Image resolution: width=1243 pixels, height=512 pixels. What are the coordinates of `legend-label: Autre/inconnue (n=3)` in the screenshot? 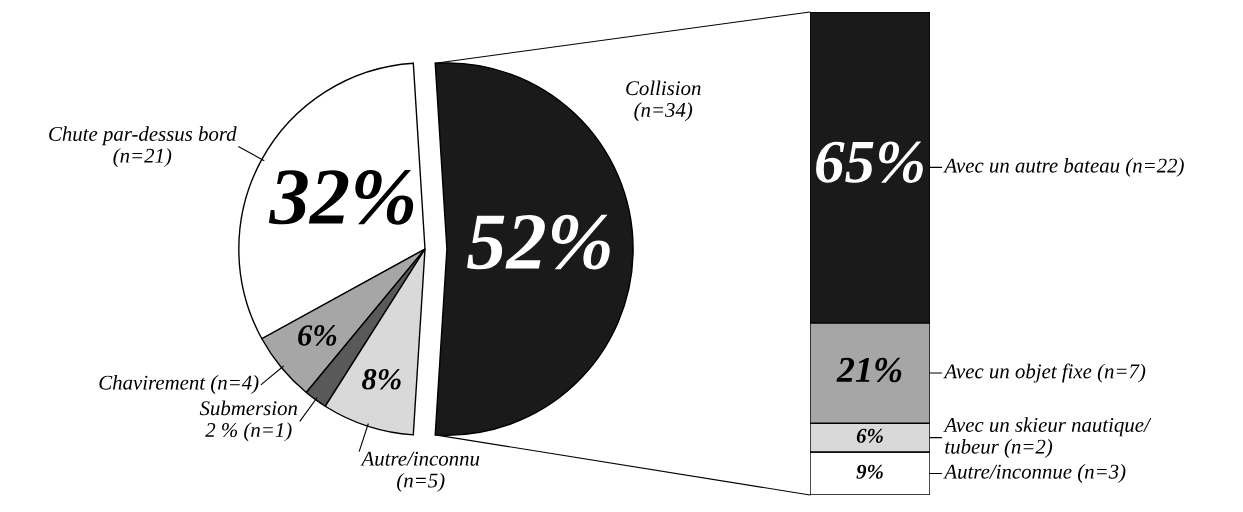 It's located at (1034, 473).